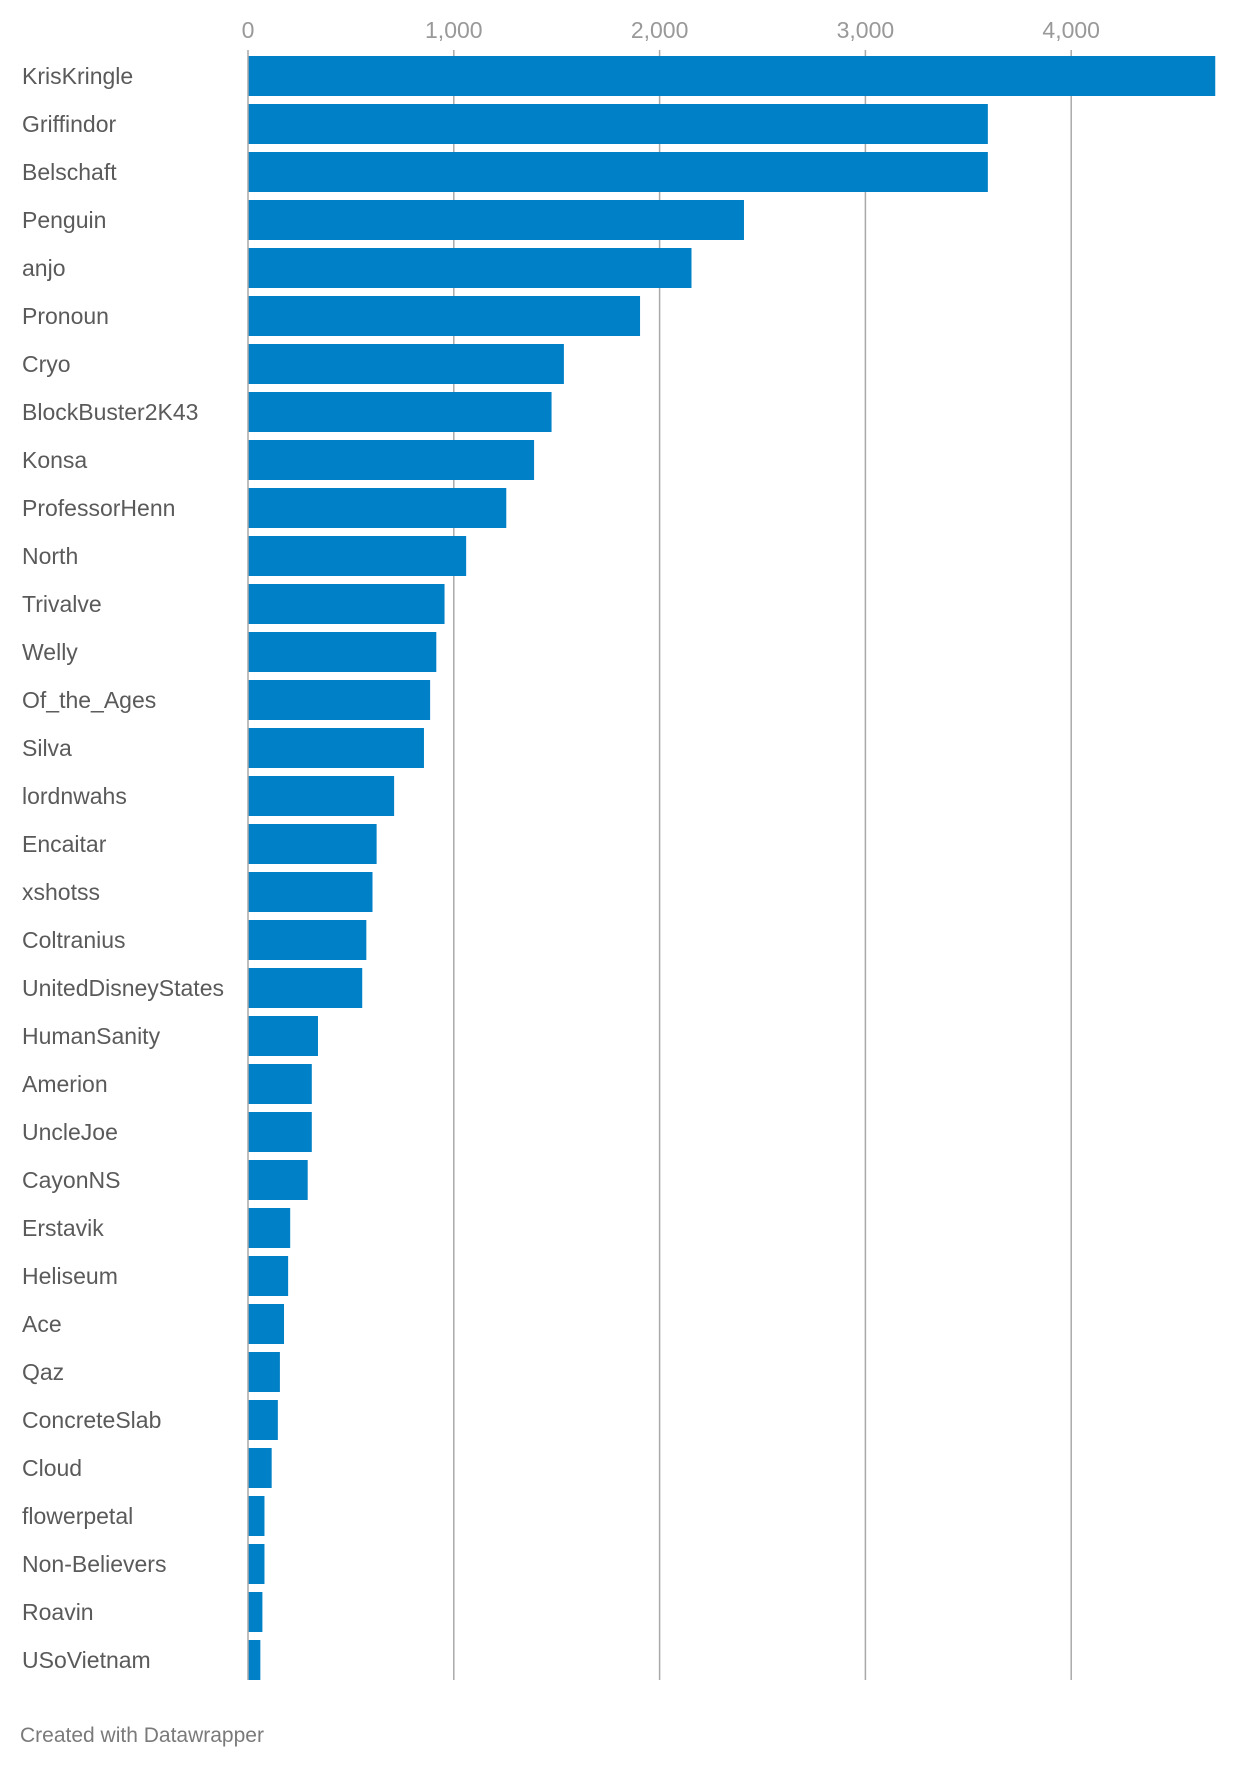 This screenshot has width=1240, height=1766. I want to click on bar-Heliseum, so click(268, 1276).